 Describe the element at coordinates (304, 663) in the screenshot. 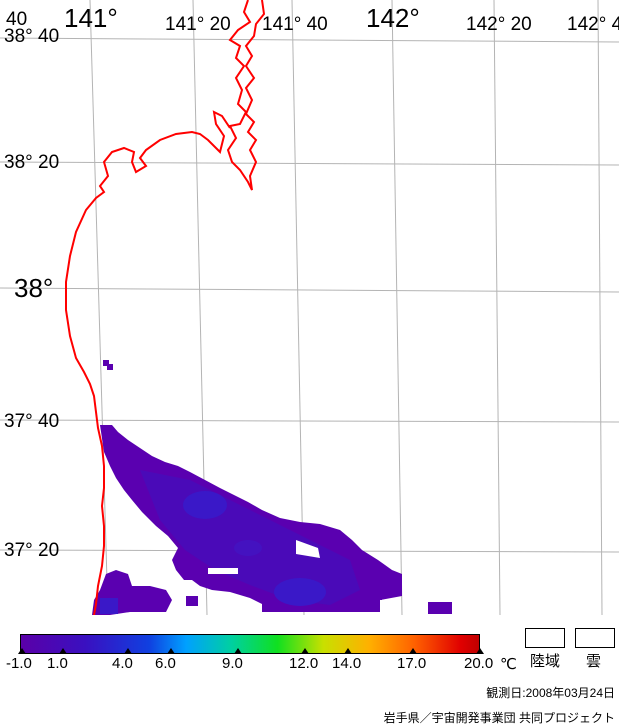

I see `tick-label-5: 12.0` at that location.